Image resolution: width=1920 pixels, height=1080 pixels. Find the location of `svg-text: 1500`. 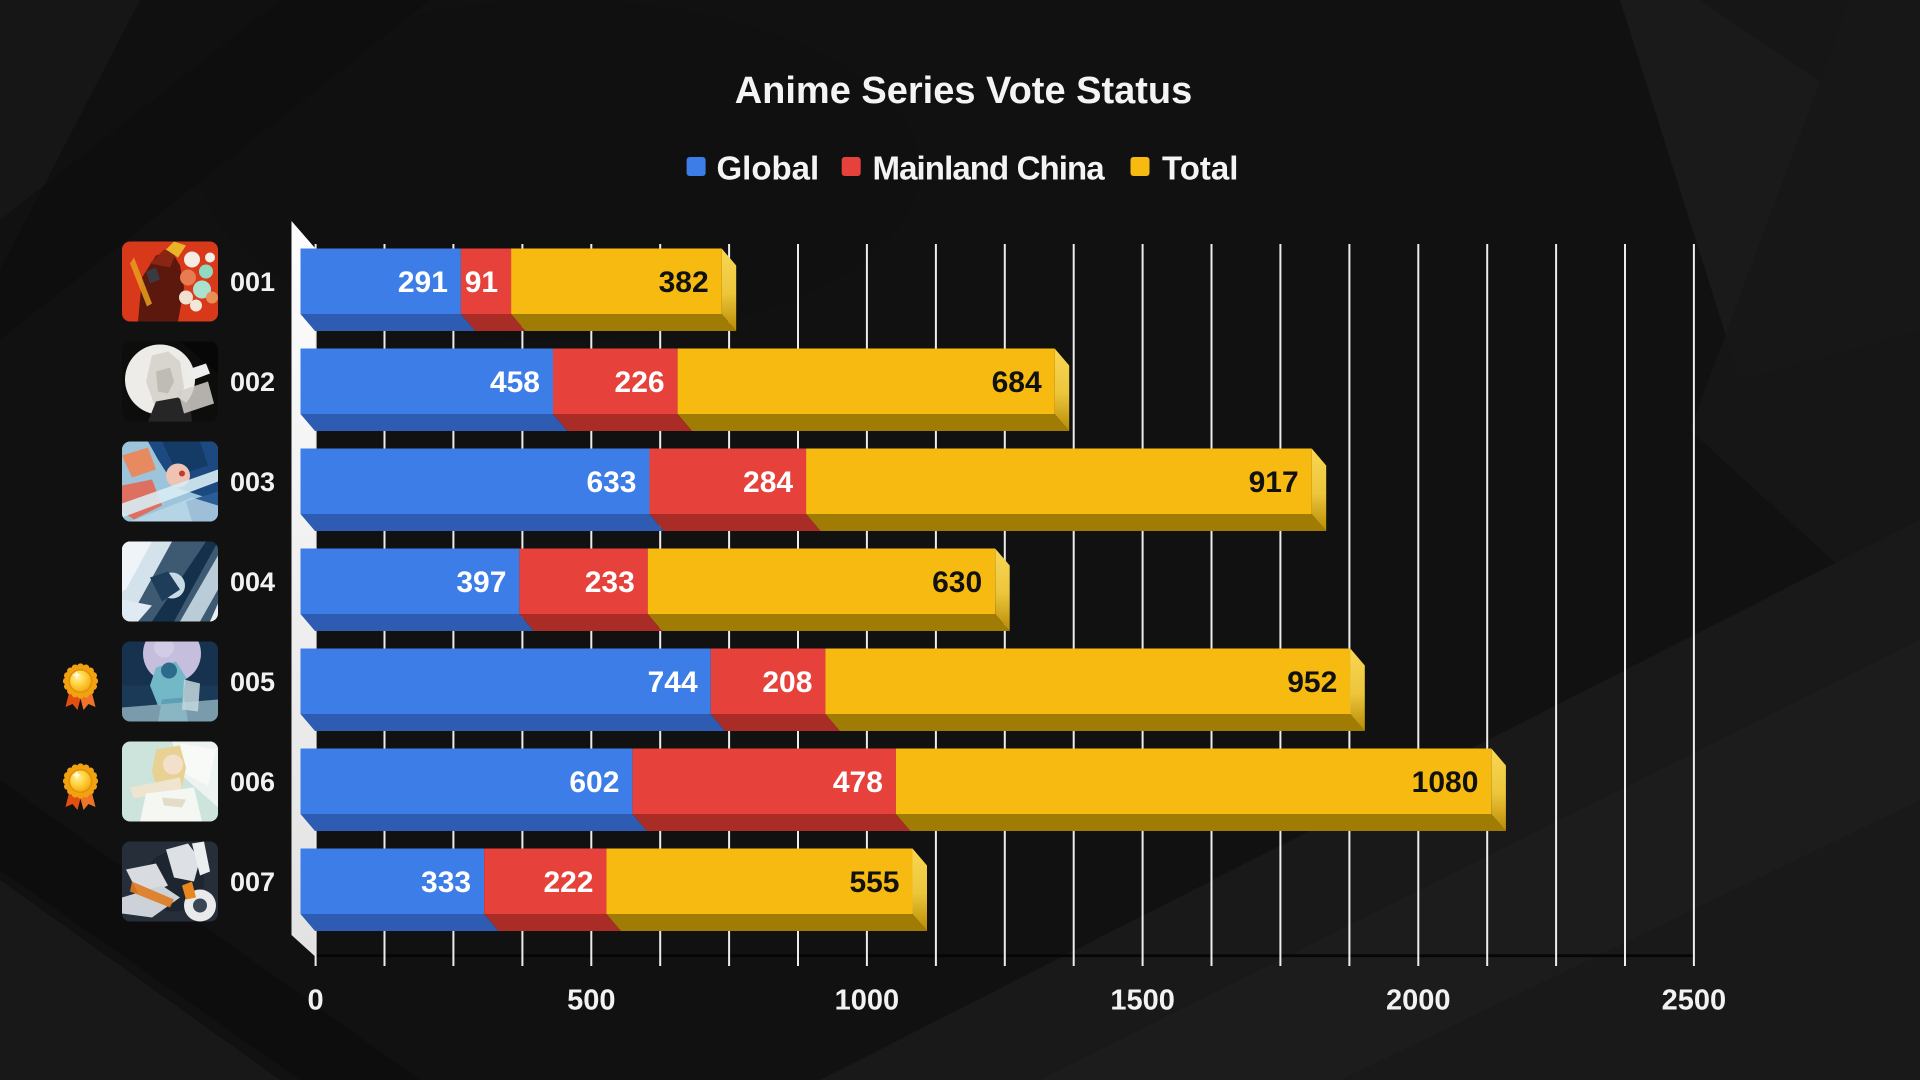

svg-text: 1500 is located at coordinates (1142, 1001).